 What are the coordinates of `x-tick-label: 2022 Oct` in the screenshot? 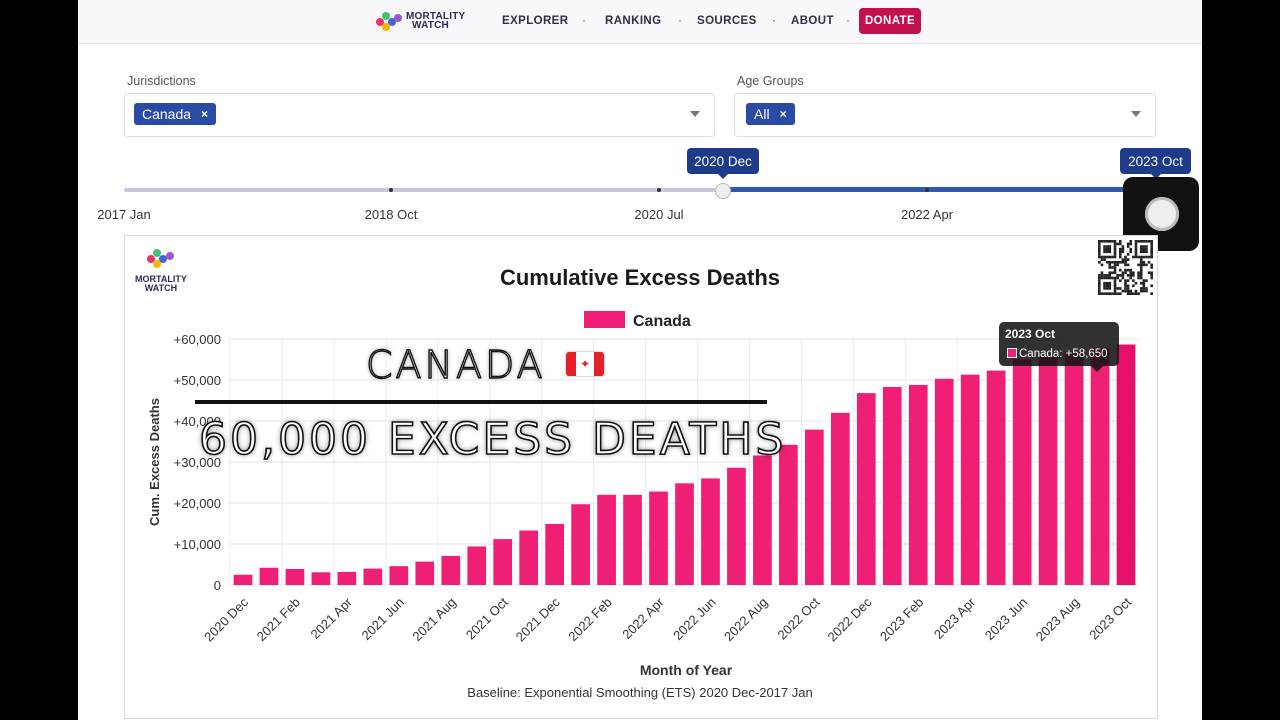 It's located at (799, 618).